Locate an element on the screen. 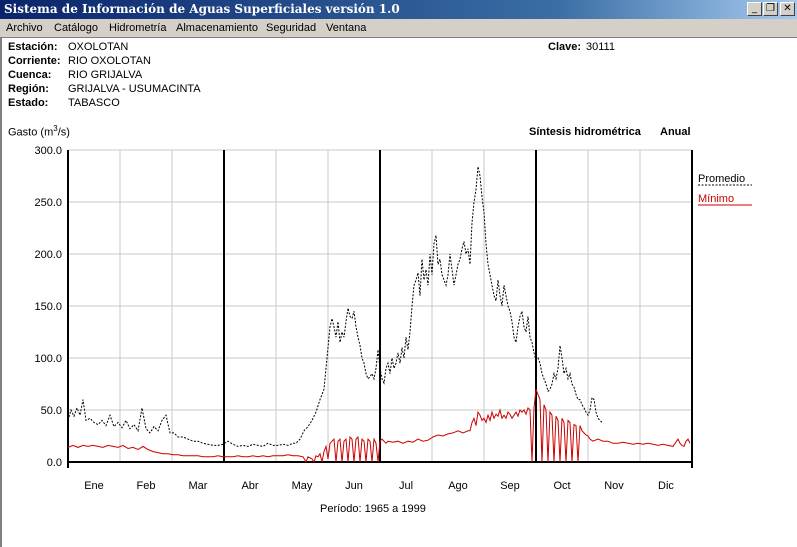  estado-label: Estado: is located at coordinates (28, 103).